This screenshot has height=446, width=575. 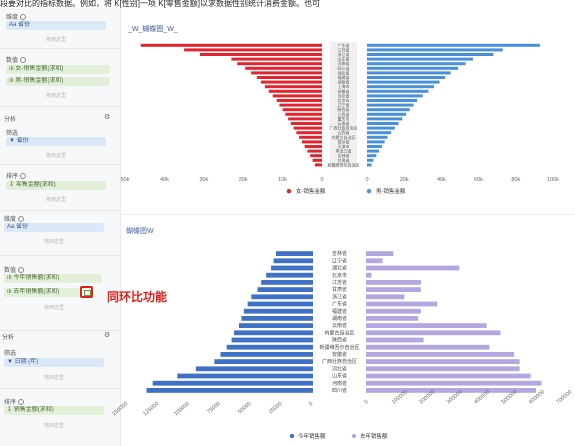 What do you see at coordinates (46, 292) in the screenshot?
I see `value-field-last-year-sales: ılı 去年销售额(求和)` at bounding box center [46, 292].